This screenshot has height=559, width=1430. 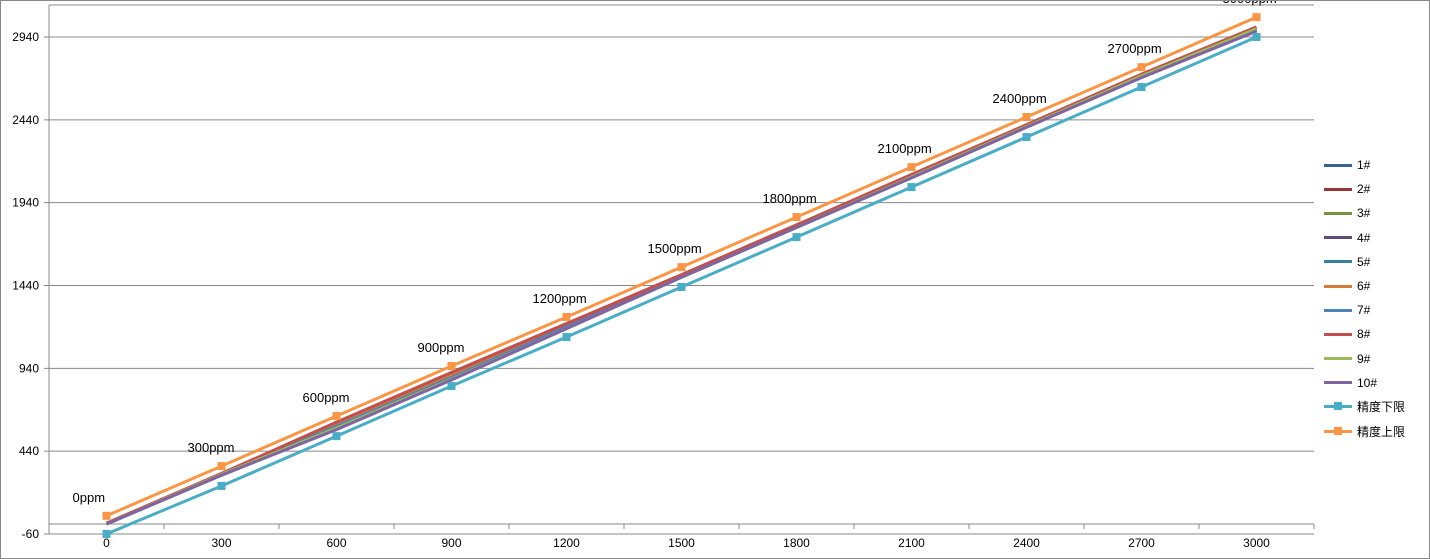 What do you see at coordinates (89, 497) in the screenshot?
I see `data-label: 0ppm` at bounding box center [89, 497].